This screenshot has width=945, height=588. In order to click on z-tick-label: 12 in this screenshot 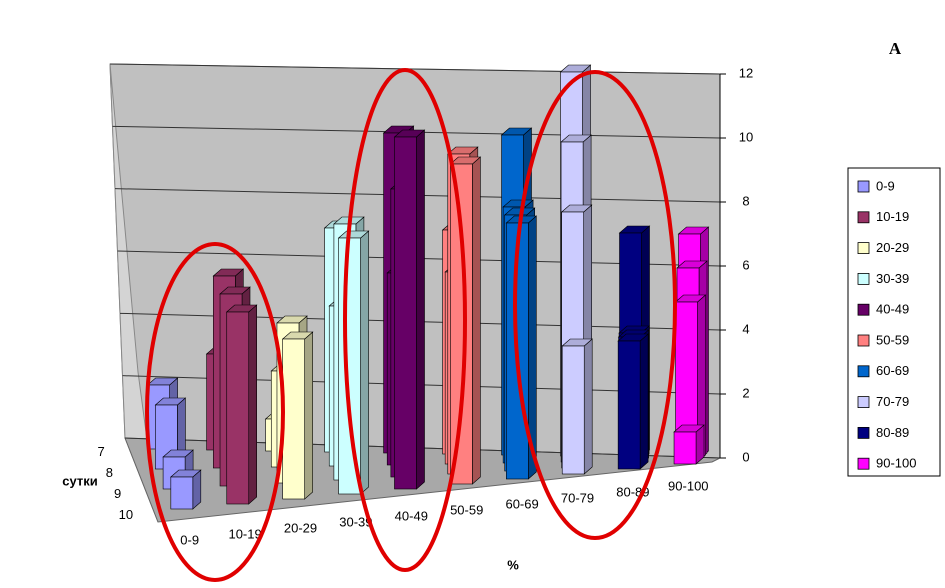, I will do `click(746, 72)`.